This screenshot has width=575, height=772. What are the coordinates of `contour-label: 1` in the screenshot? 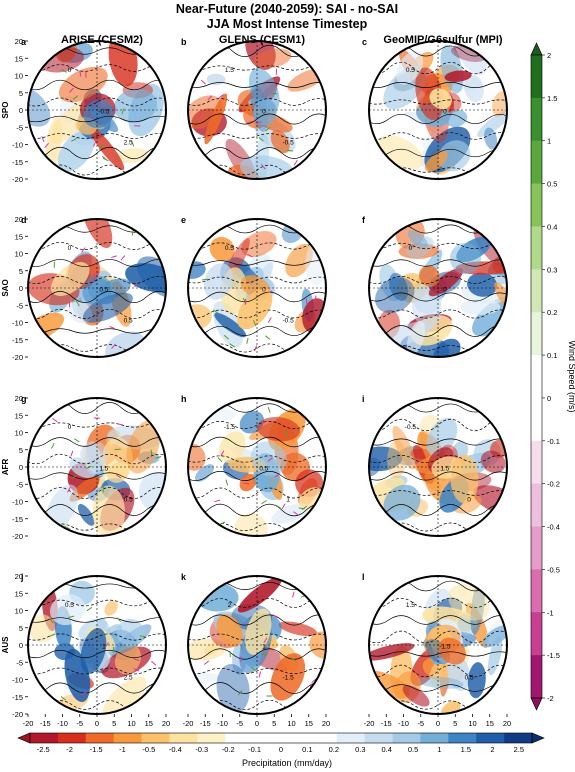 It's located at (264, 647).